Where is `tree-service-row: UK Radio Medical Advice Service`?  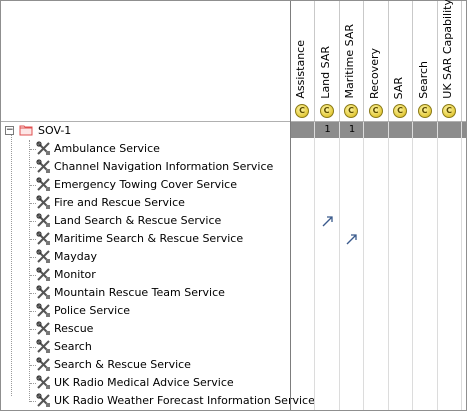
tree-service-row: UK Radio Medical Advice Service is located at coordinates (145, 383).